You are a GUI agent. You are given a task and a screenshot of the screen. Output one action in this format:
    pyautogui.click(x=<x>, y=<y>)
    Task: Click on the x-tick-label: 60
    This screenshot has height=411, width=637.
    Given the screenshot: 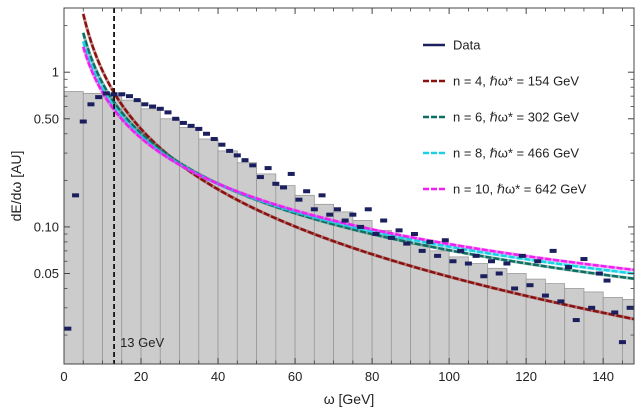 What is the action you would take?
    pyautogui.click(x=295, y=376)
    